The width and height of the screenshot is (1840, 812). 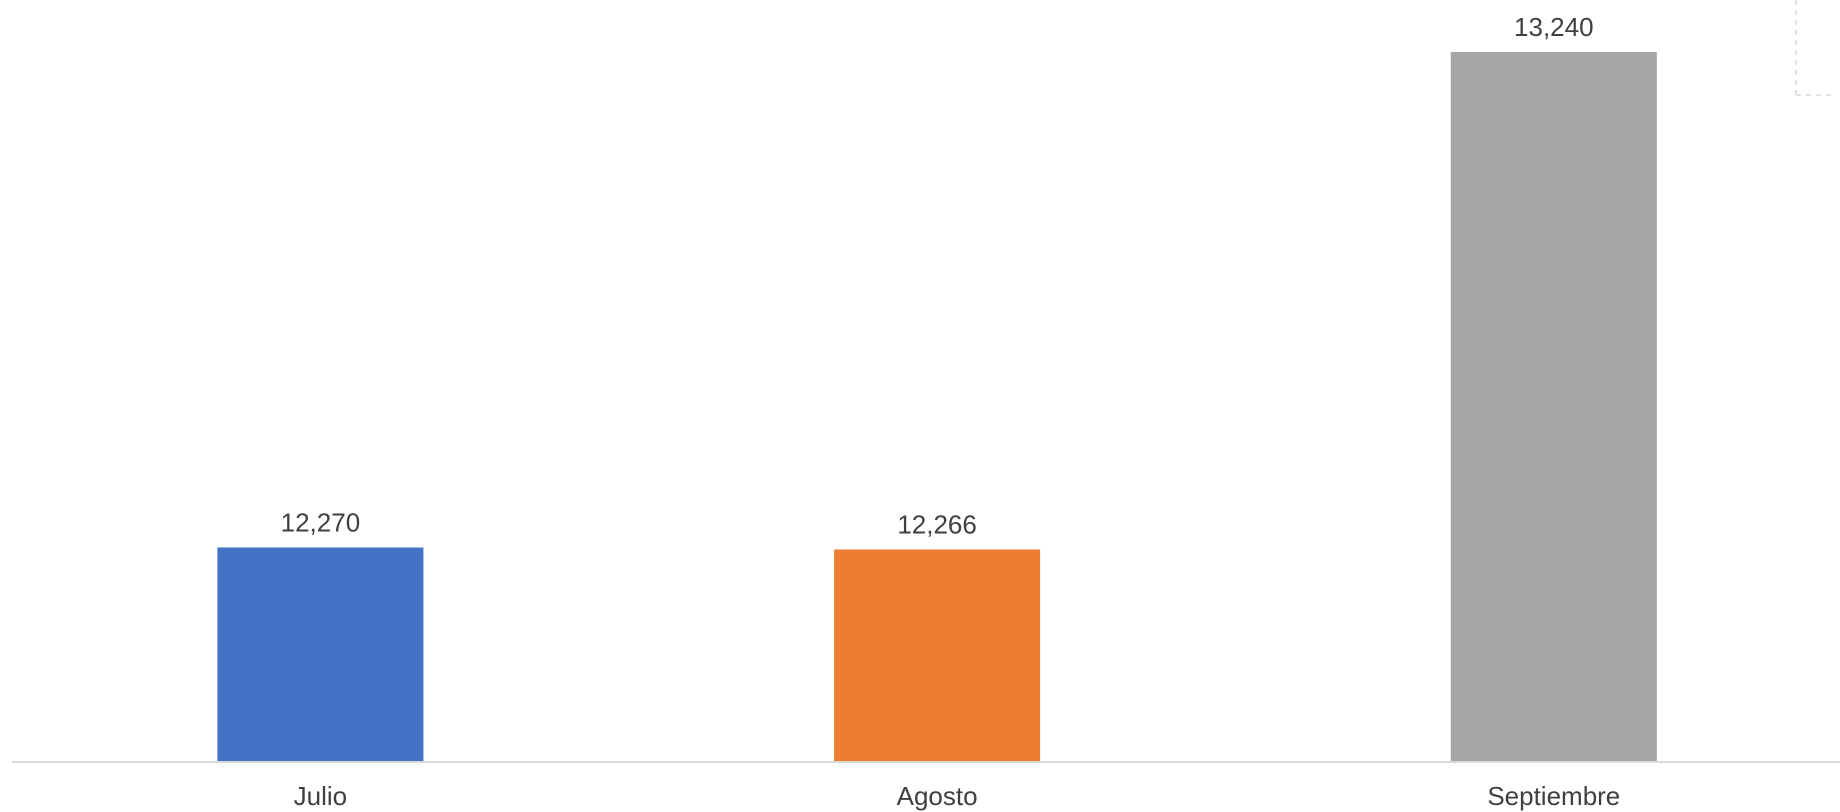 What do you see at coordinates (321, 523) in the screenshot?
I see `data-label-julio: 12,270` at bounding box center [321, 523].